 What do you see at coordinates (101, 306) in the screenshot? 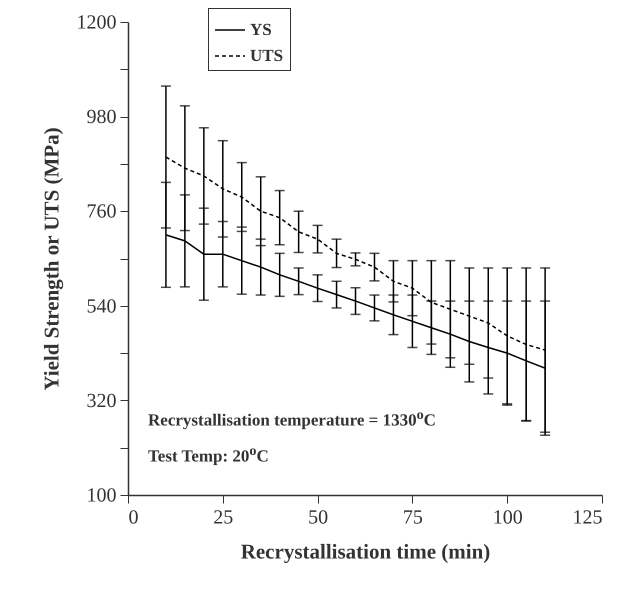
I see `y-tick-label: 540` at bounding box center [101, 306].